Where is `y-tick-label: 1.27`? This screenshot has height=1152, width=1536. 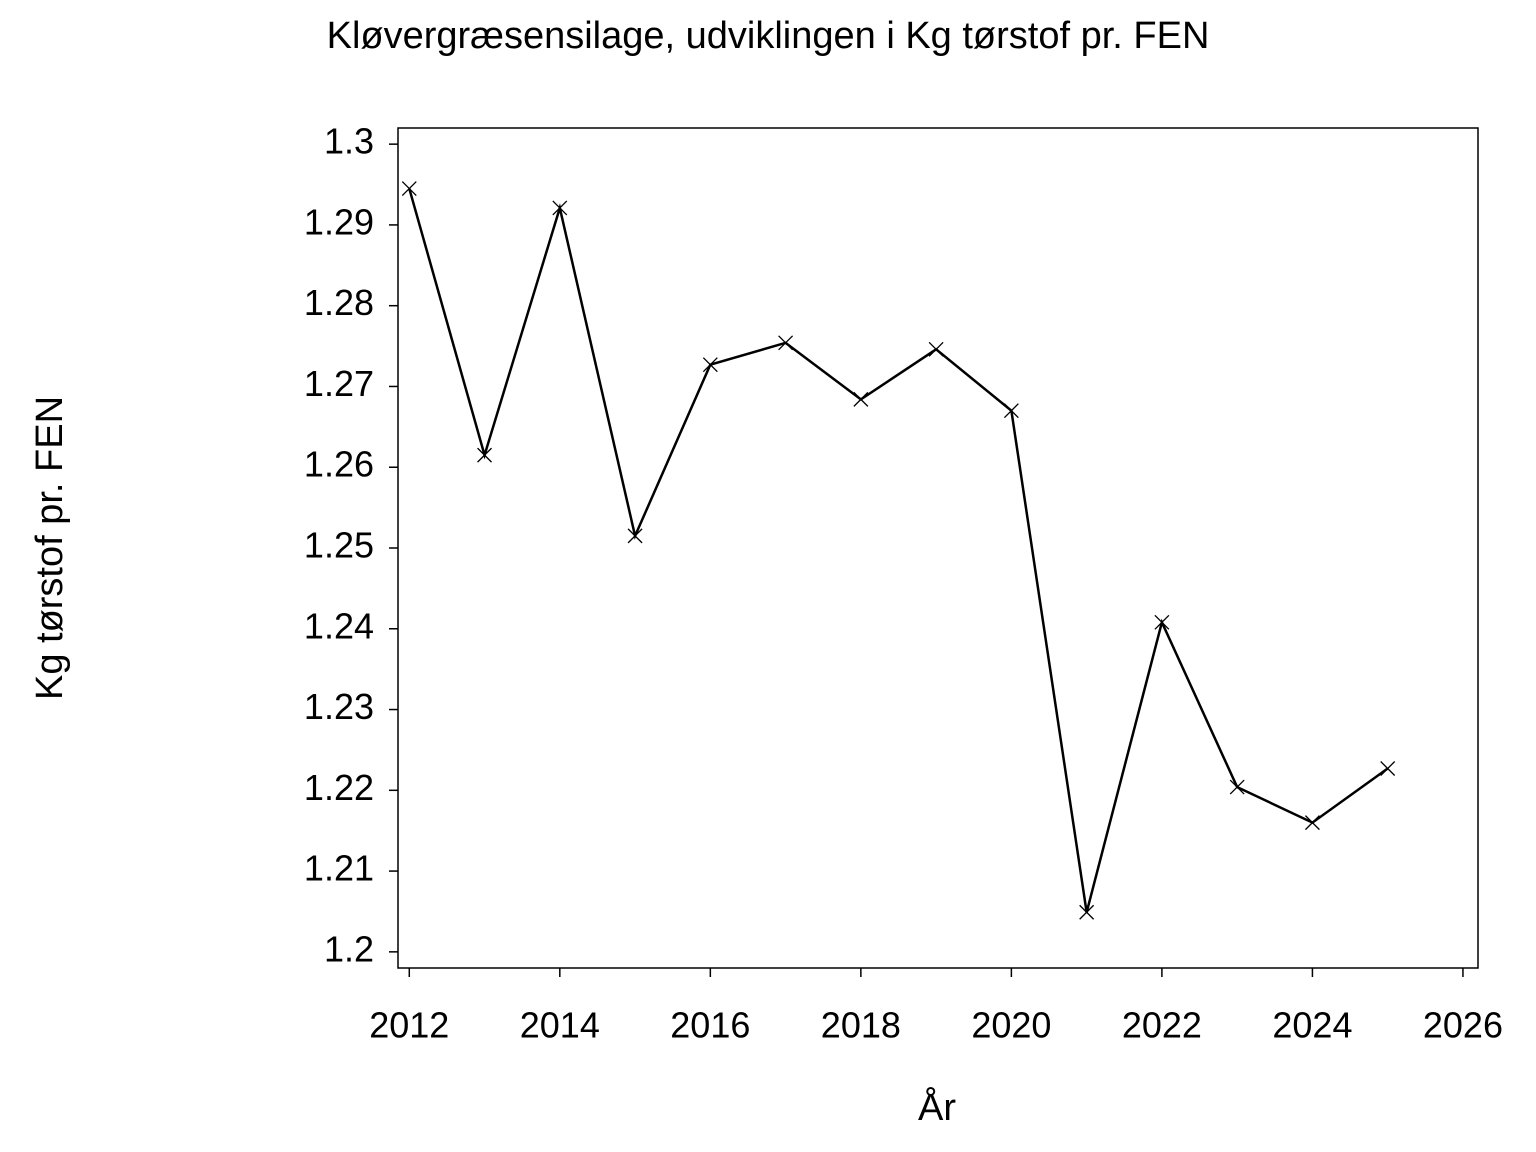 y-tick-label: 1.27 is located at coordinates (339, 383).